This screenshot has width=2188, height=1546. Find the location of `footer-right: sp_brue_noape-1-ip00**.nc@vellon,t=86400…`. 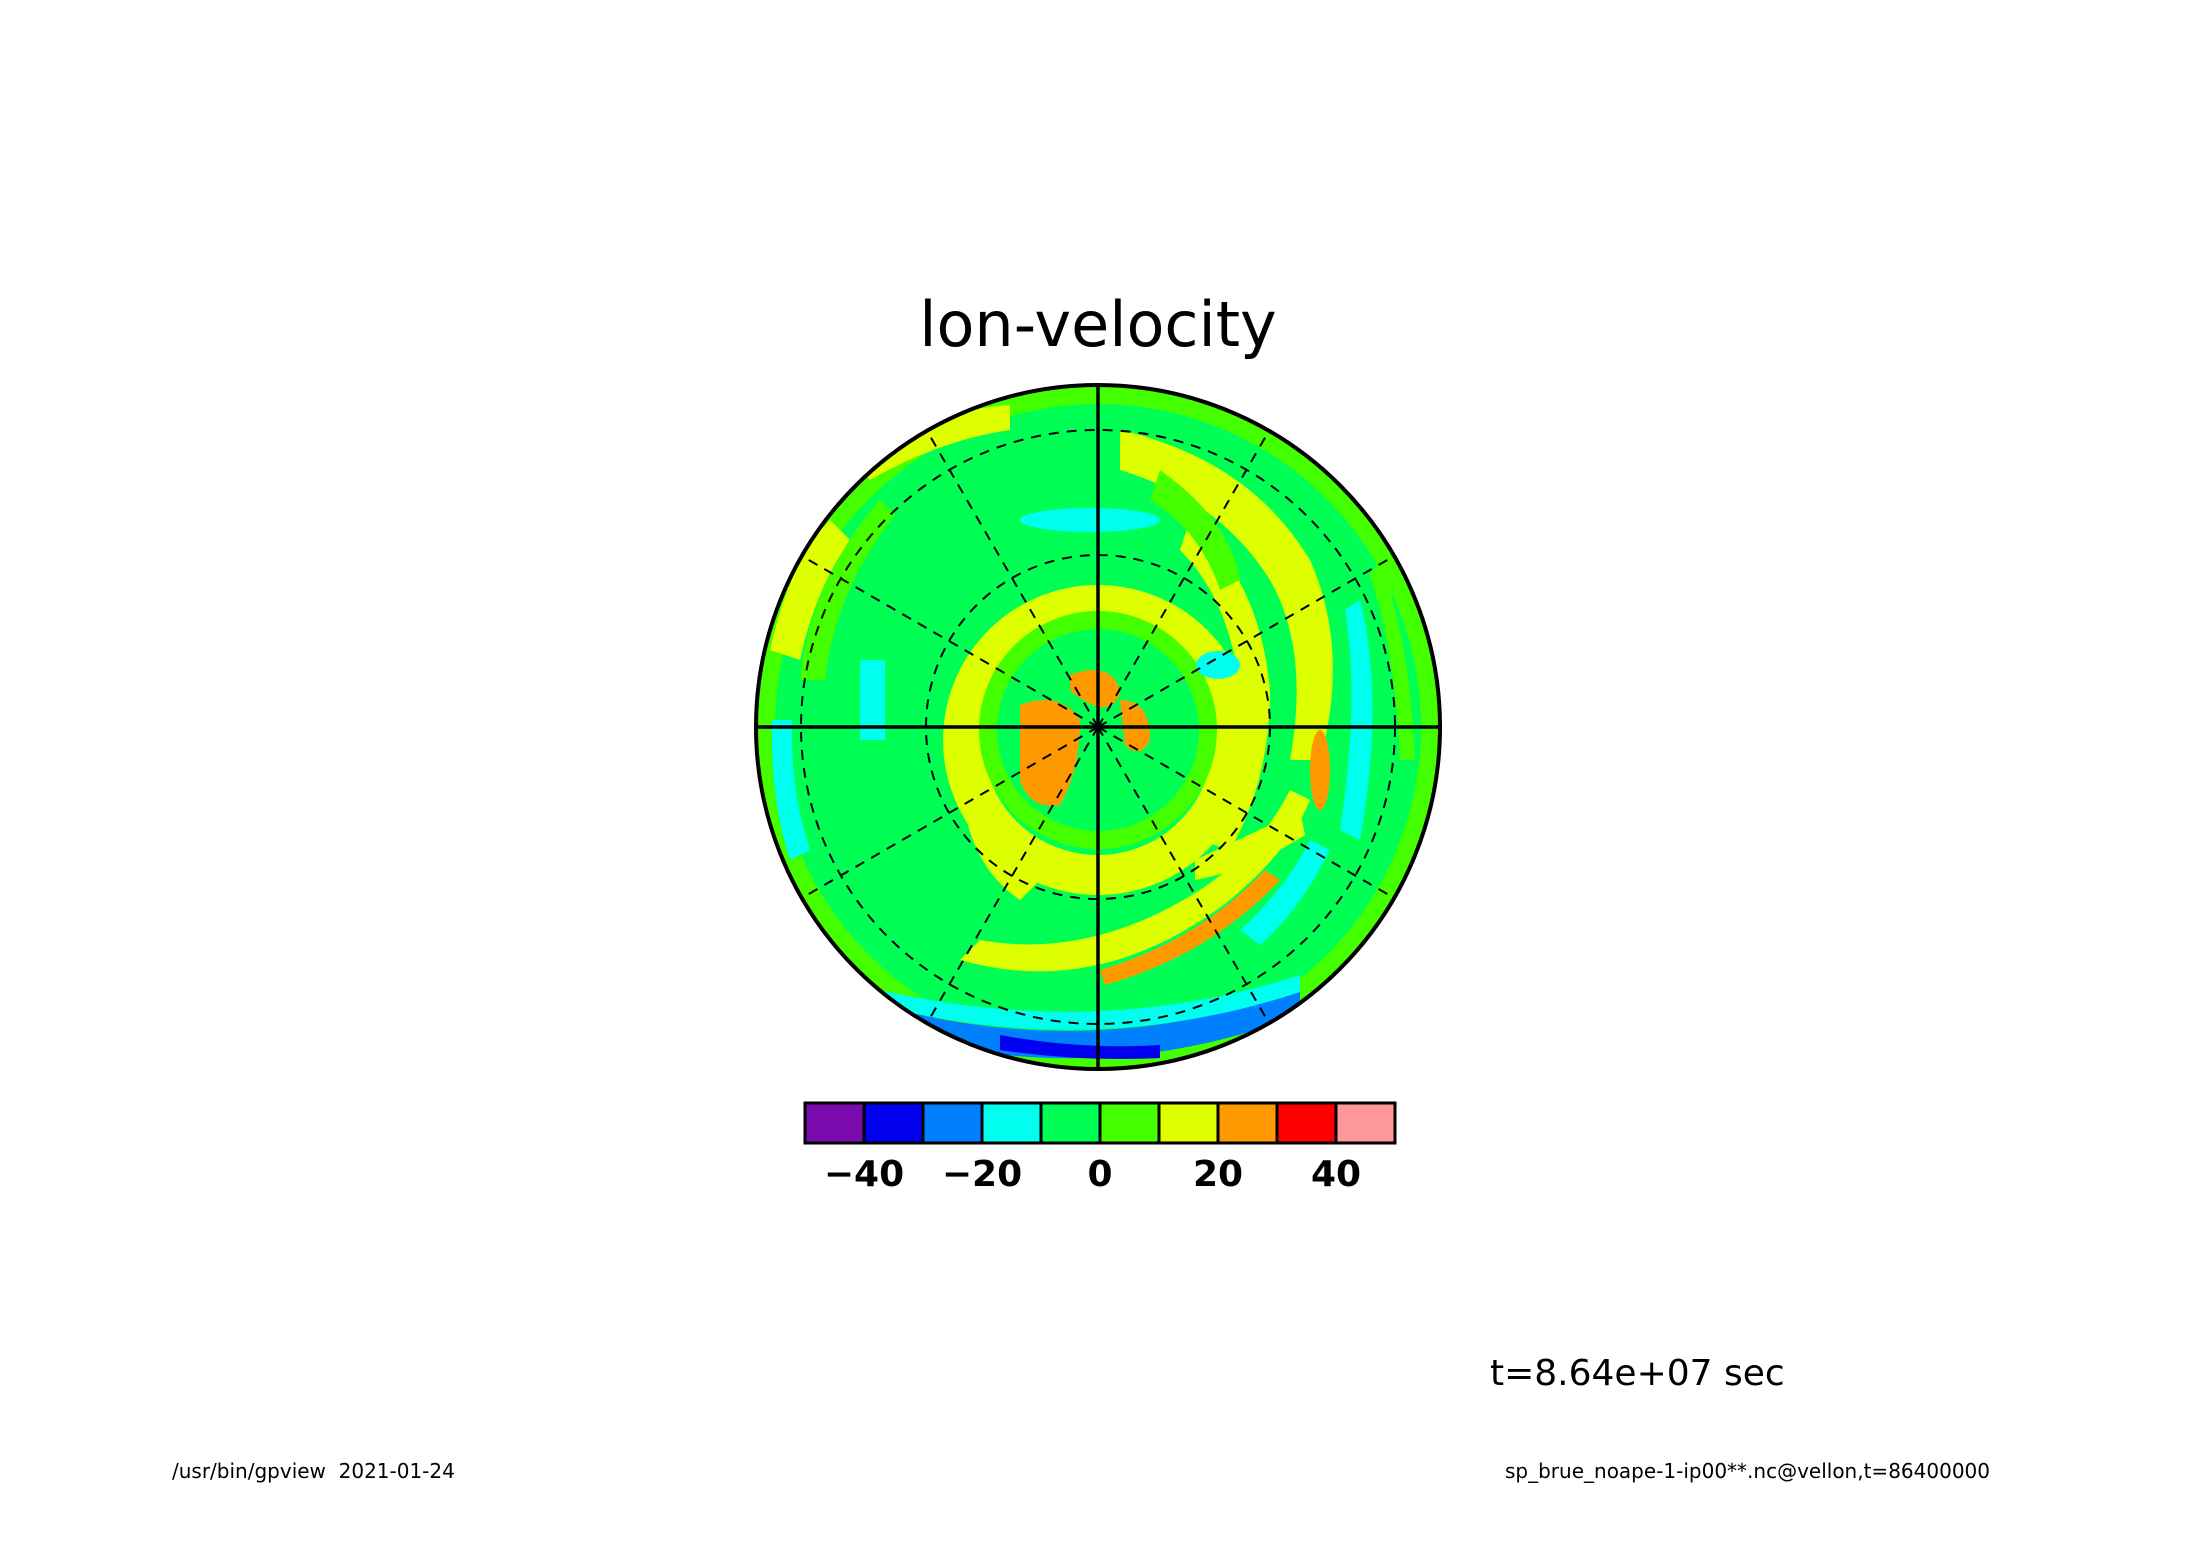

footer-right: sp_brue_noape-1-ip00**.nc@vellon,t=86400… is located at coordinates (1747, 1471).